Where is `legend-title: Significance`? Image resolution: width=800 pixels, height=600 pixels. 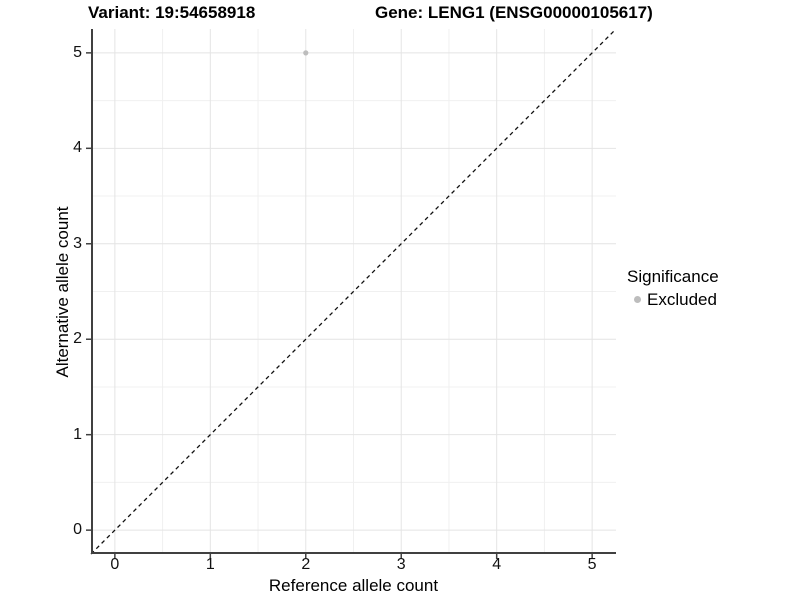
legend-title: Significance is located at coordinates (673, 276).